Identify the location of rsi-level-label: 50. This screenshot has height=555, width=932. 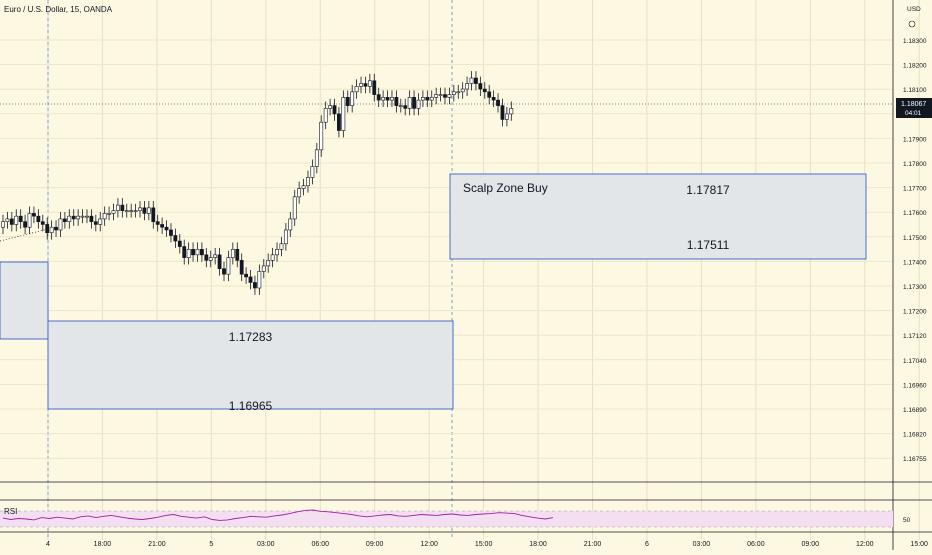
(907, 520).